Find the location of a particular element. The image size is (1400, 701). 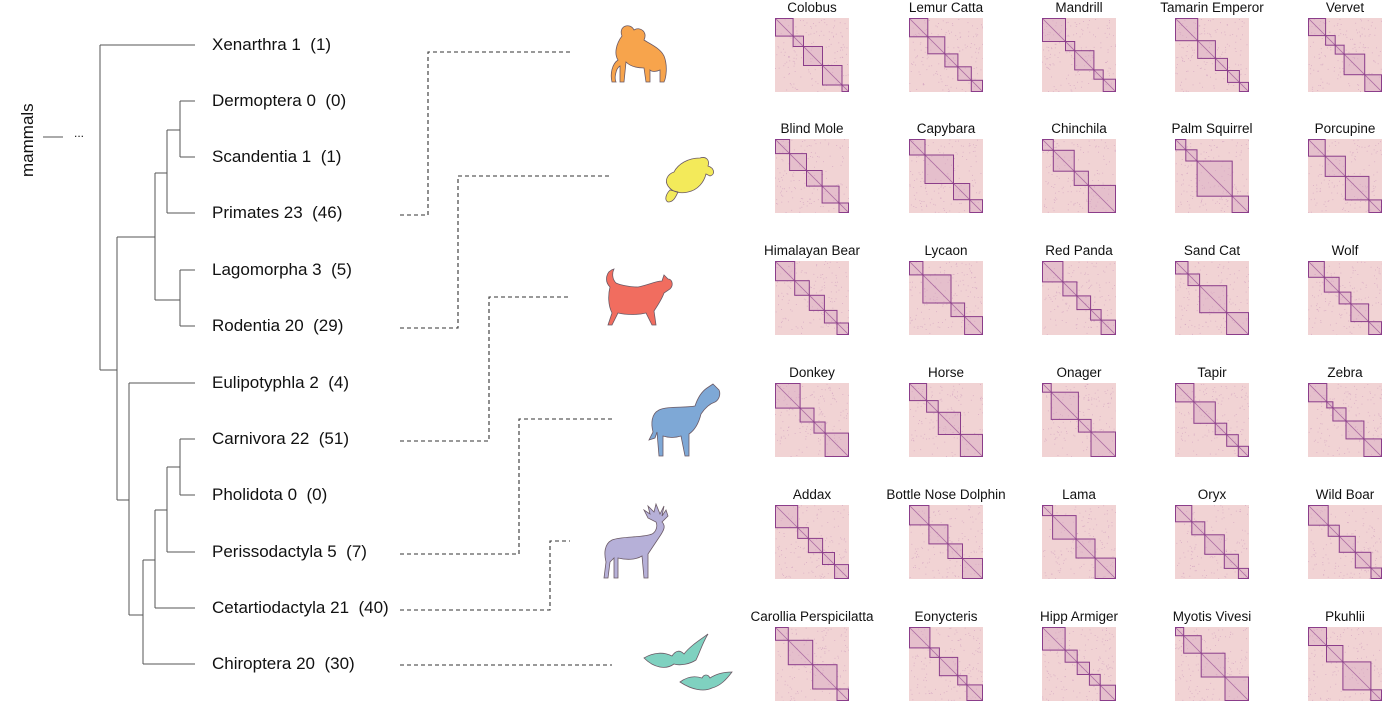

species-title: Mandrill is located at coordinates (1079, 8).